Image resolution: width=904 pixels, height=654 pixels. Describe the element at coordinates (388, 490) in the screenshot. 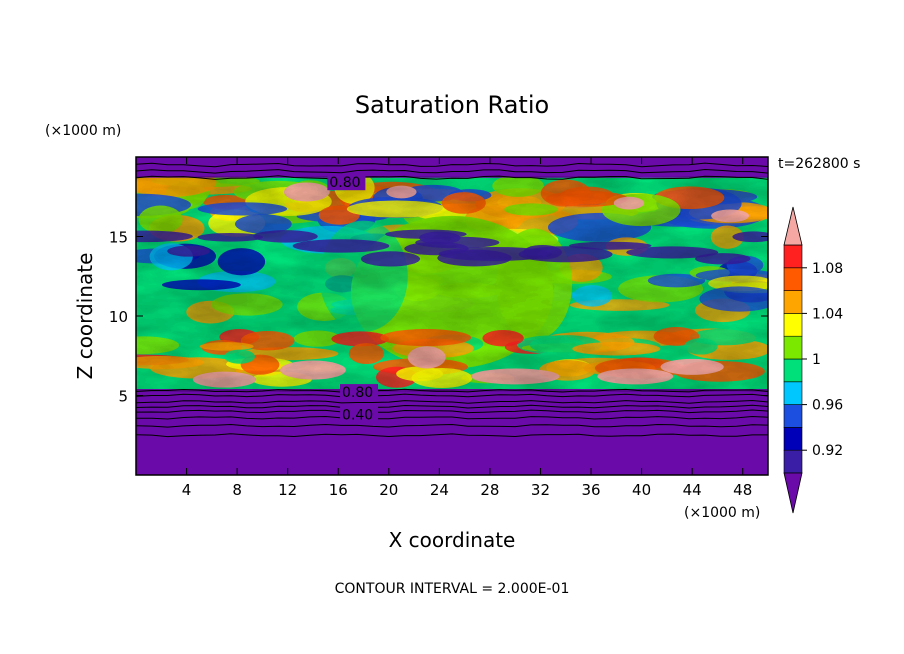

I see `x-tick-label: 20` at that location.